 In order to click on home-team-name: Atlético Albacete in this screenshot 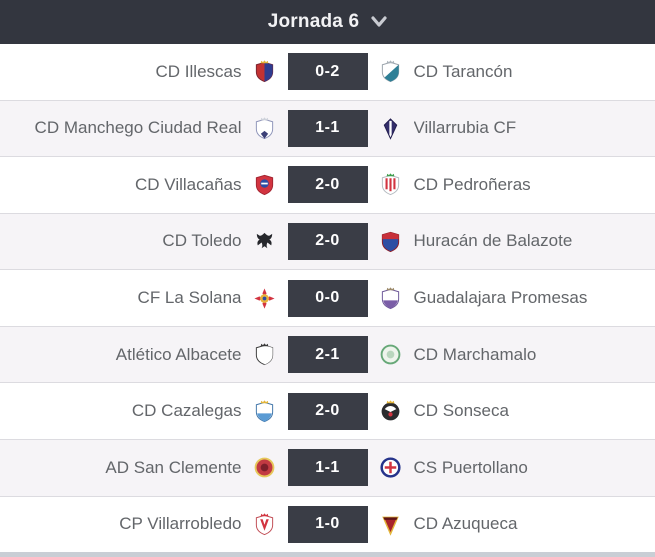, I will do `click(178, 354)`.